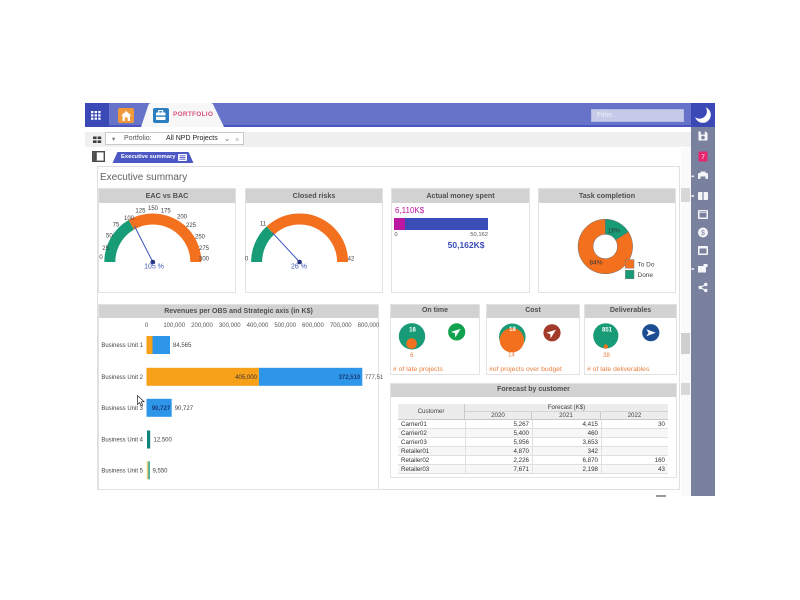 The height and width of the screenshot is (600, 800). What do you see at coordinates (607, 331) in the screenshot?
I see `svg-text: 851` at bounding box center [607, 331].